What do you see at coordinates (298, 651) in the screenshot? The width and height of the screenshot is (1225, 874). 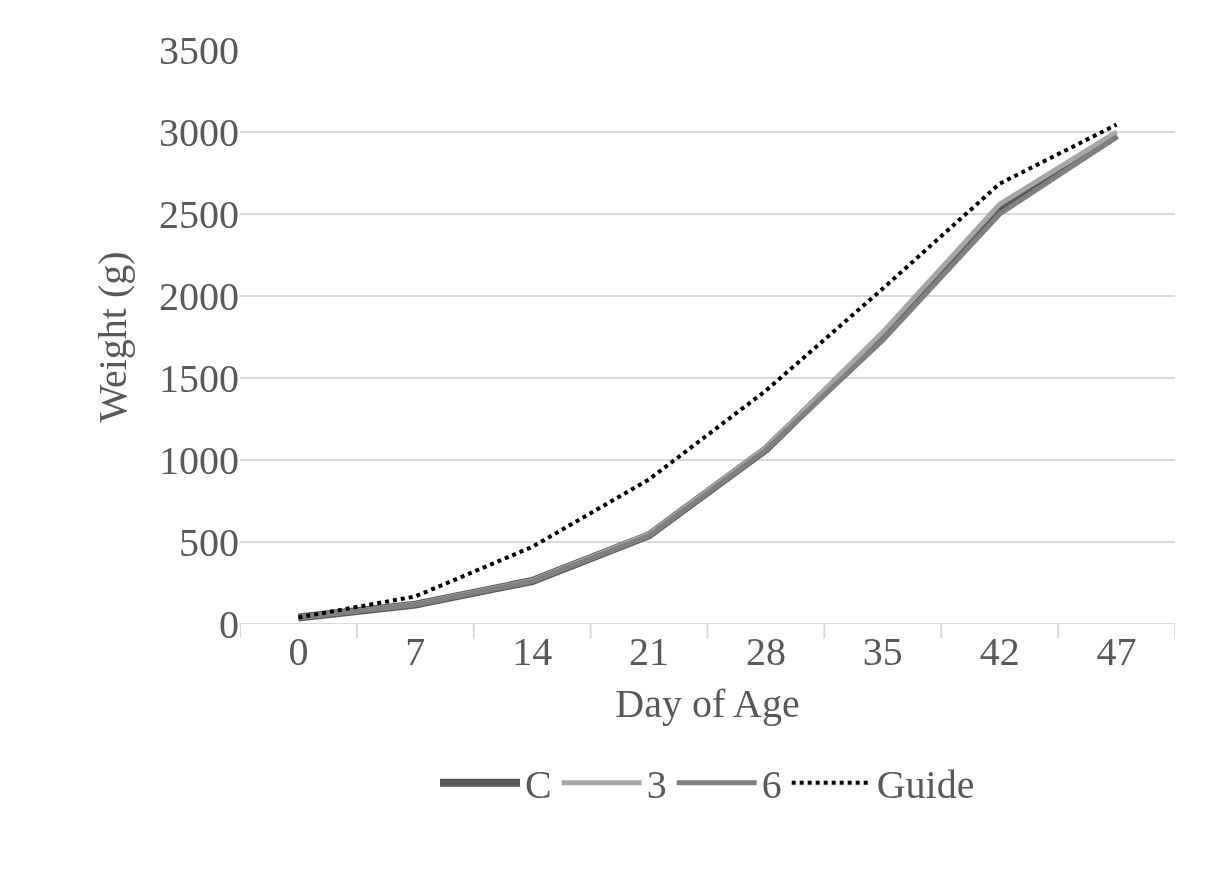 I see `x-tick-label: 0` at bounding box center [298, 651].